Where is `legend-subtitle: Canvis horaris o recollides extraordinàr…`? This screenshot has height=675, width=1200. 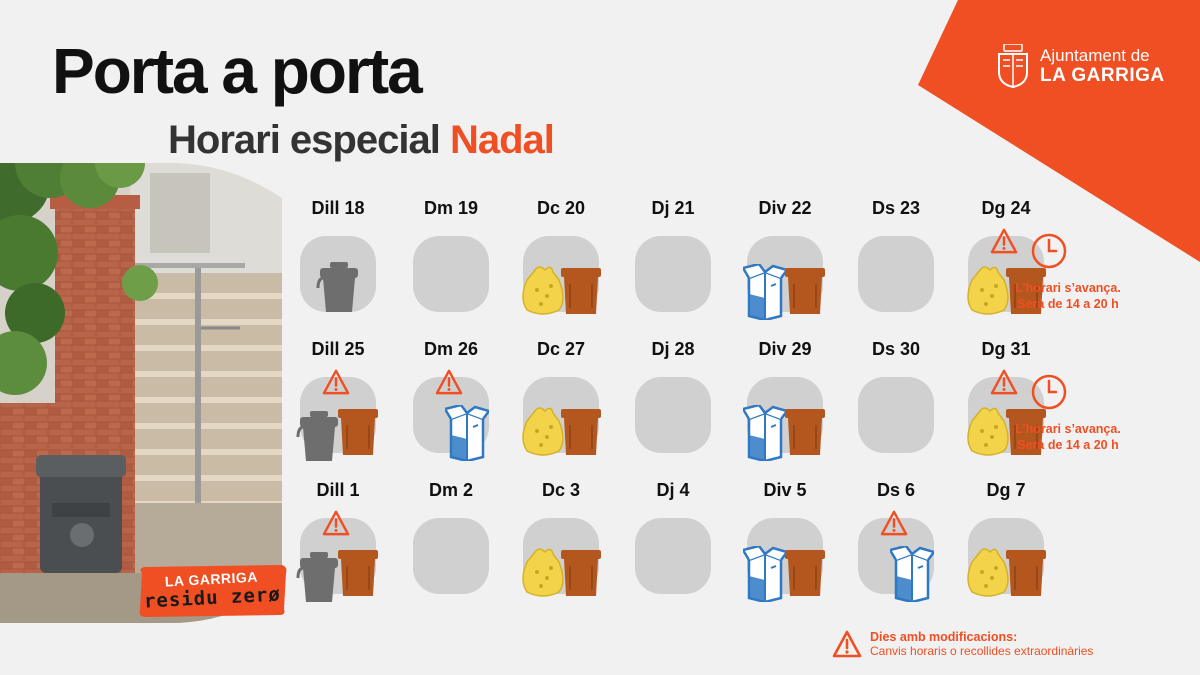
legend-subtitle: Canvis horaris o recollides extraordinàr… is located at coordinates (982, 651).